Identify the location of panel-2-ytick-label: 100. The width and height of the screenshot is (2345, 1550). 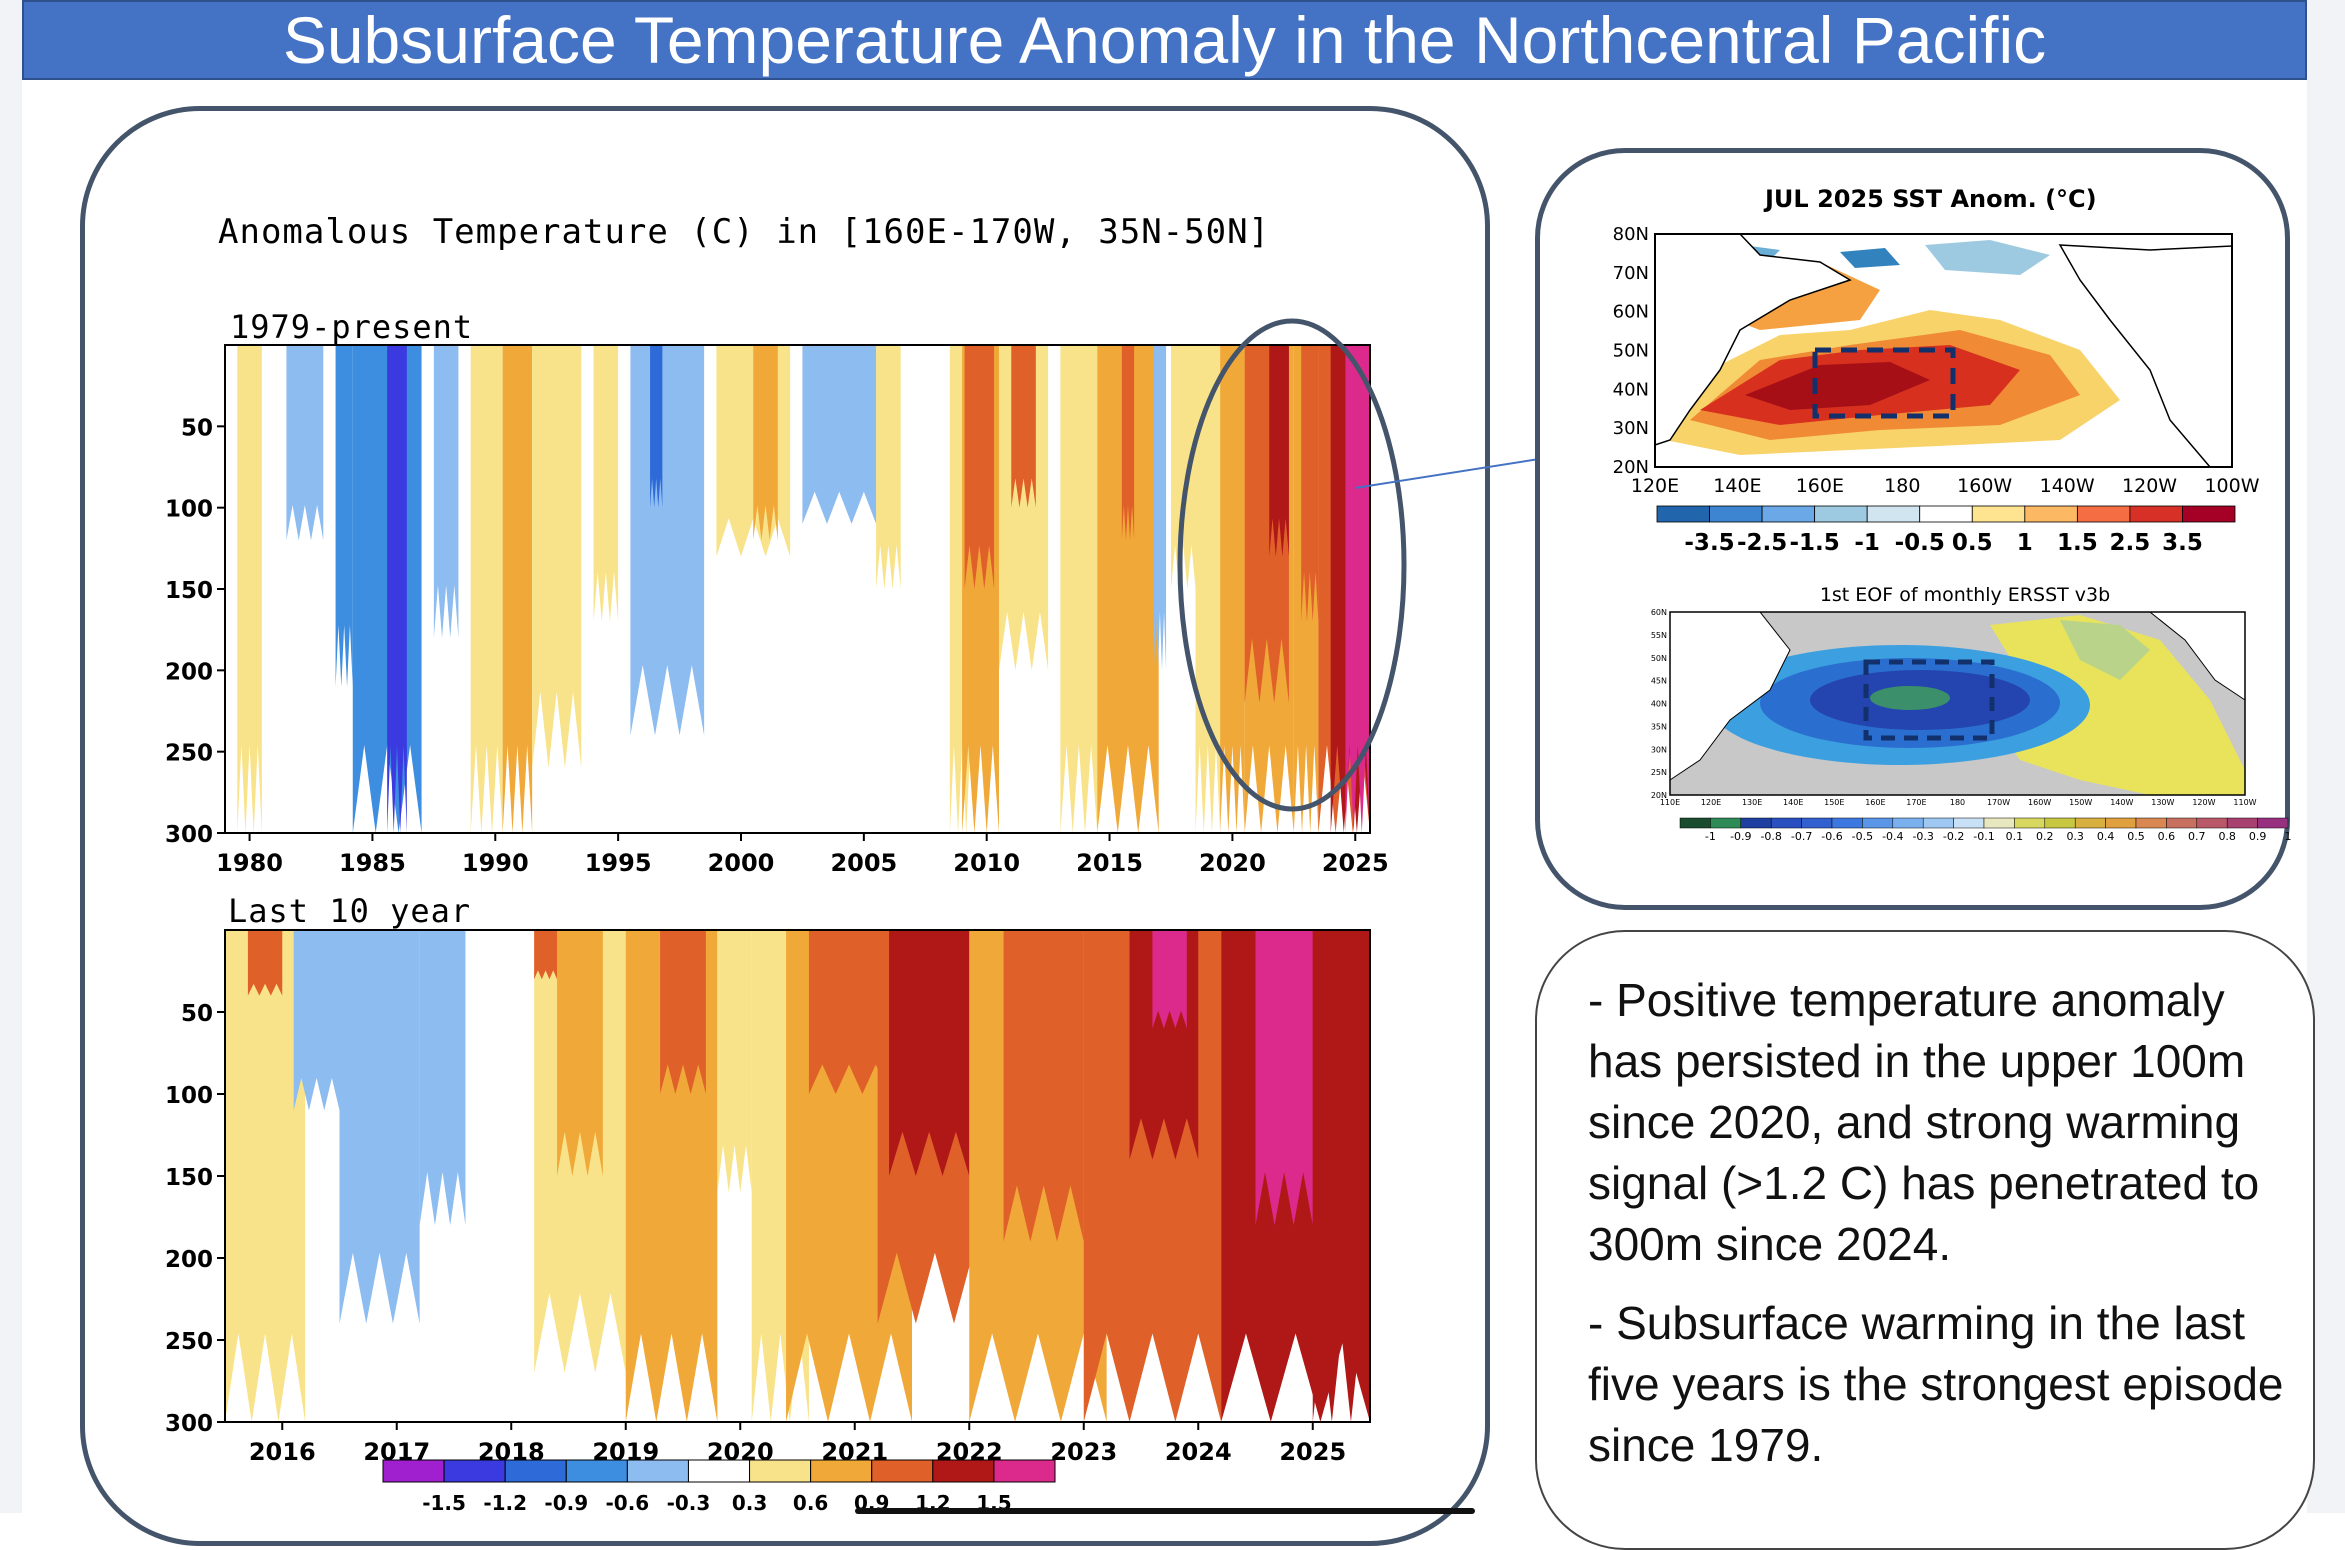
(189, 1096).